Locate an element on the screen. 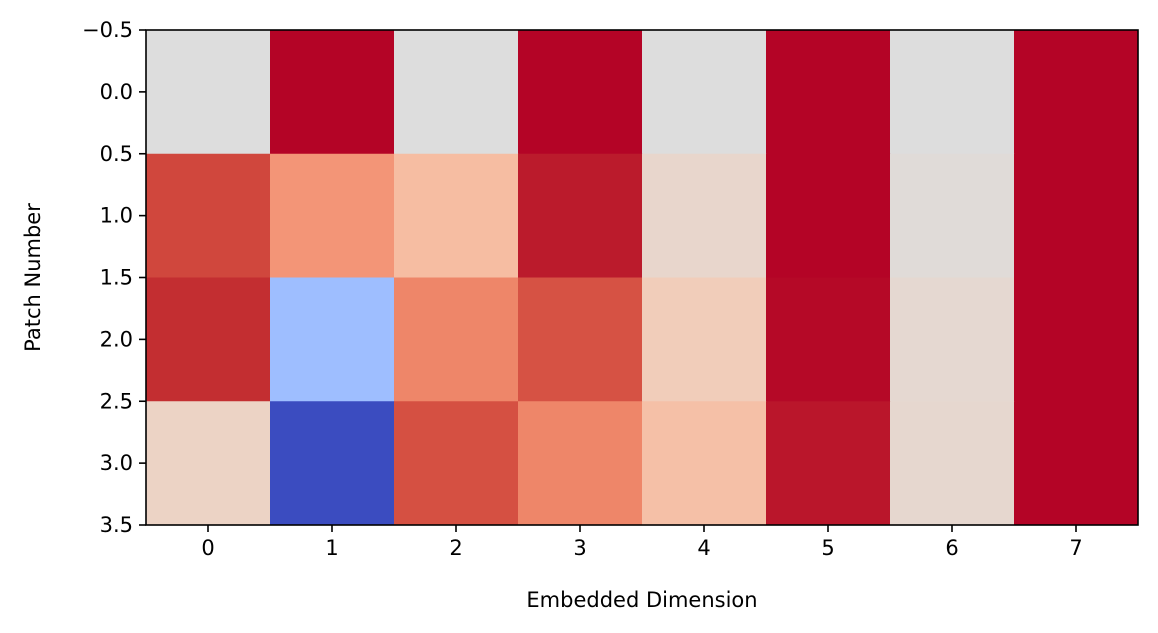 The height and width of the screenshot is (633, 1158). y-tick-label: −0.5 is located at coordinates (107, 30).